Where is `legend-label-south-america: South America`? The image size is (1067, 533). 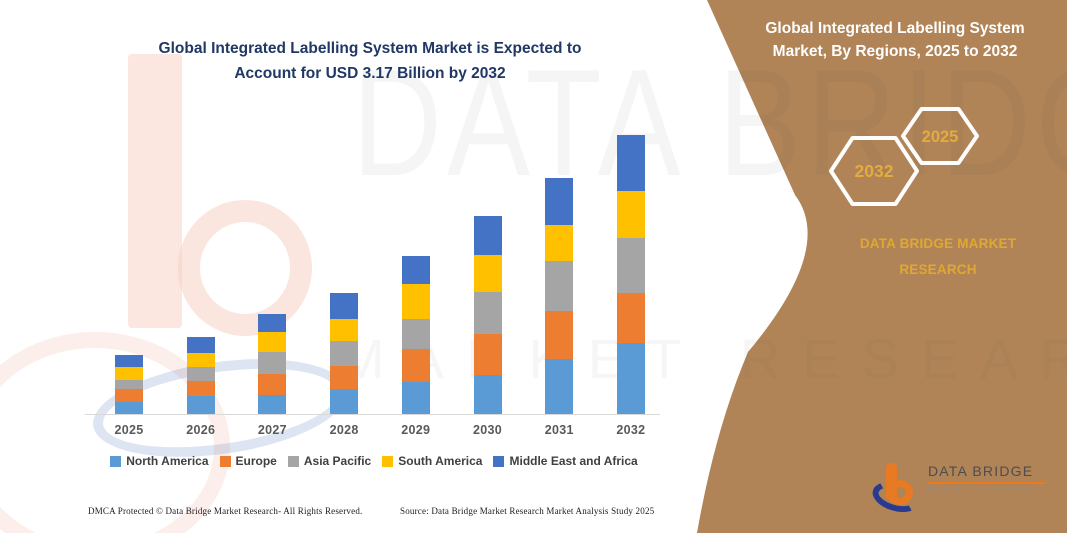 legend-label-south-america: South America is located at coordinates (440, 461).